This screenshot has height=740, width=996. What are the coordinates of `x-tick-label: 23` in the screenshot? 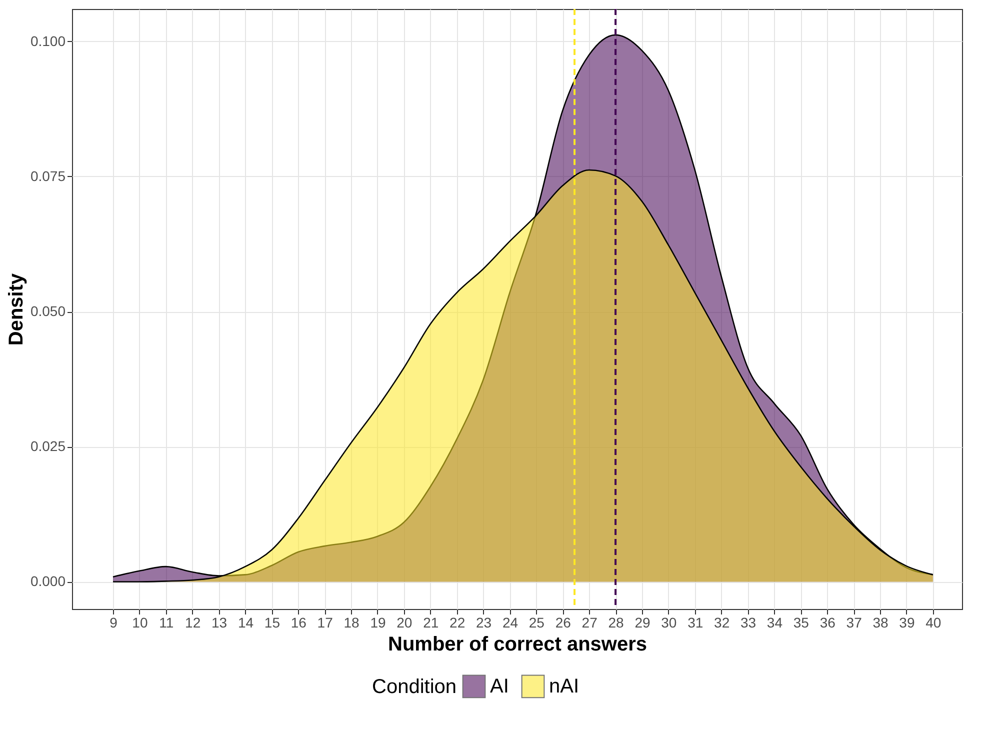 It's located at (484, 622).